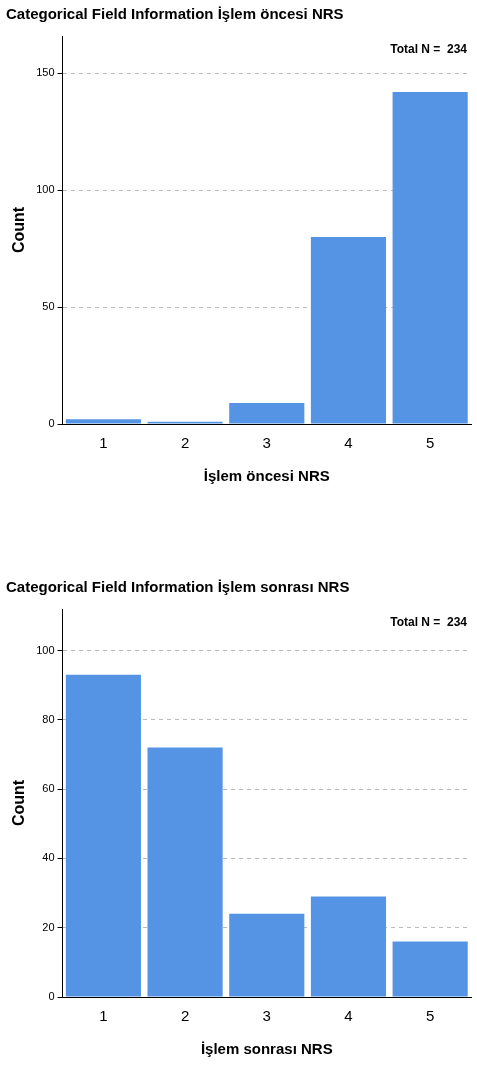  What do you see at coordinates (45, 72) in the screenshot?
I see `y-tick-label: 150` at bounding box center [45, 72].